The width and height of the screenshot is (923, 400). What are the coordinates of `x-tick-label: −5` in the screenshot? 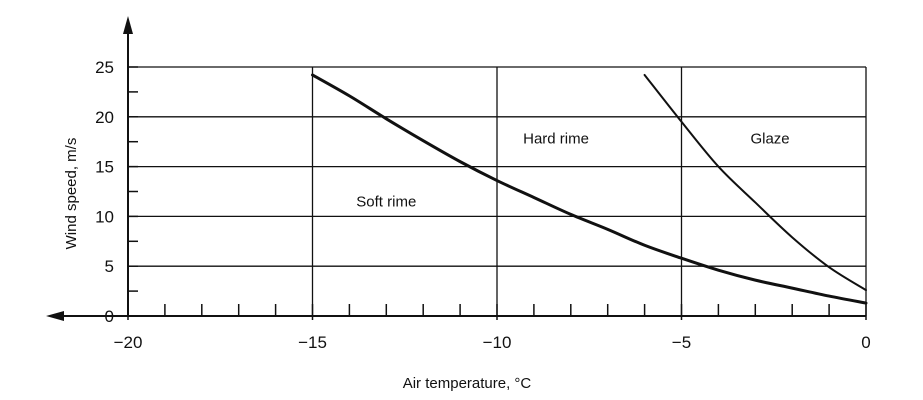 It's located at (681, 342).